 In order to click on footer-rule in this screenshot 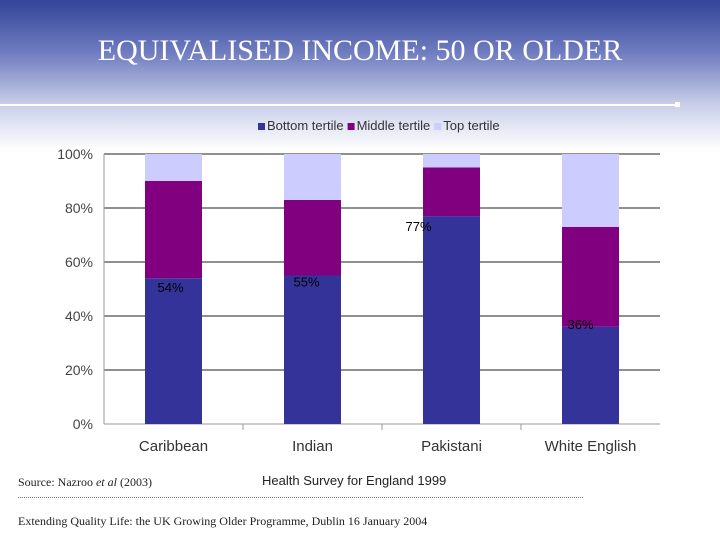, I will do `click(300, 497)`.